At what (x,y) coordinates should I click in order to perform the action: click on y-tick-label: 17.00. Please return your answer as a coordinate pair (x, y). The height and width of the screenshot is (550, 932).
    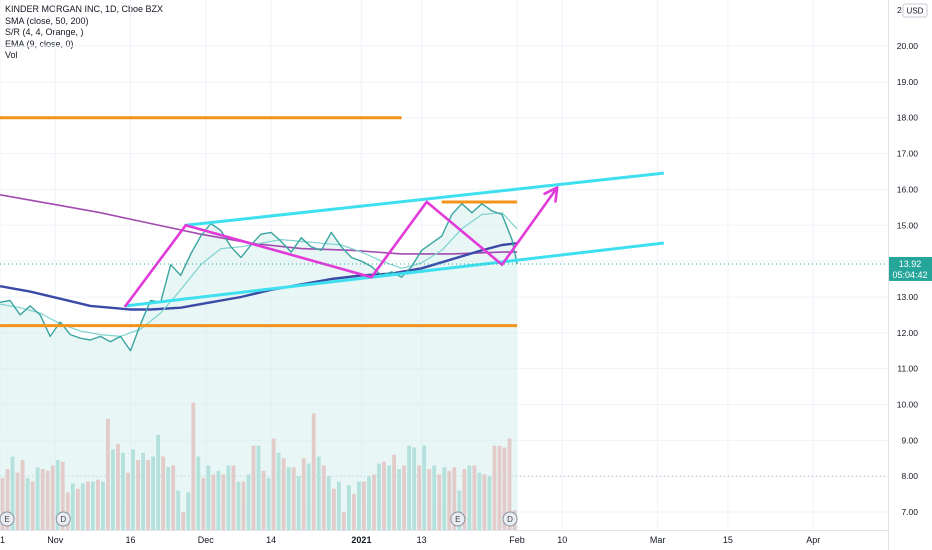
    Looking at the image, I should click on (908, 154).